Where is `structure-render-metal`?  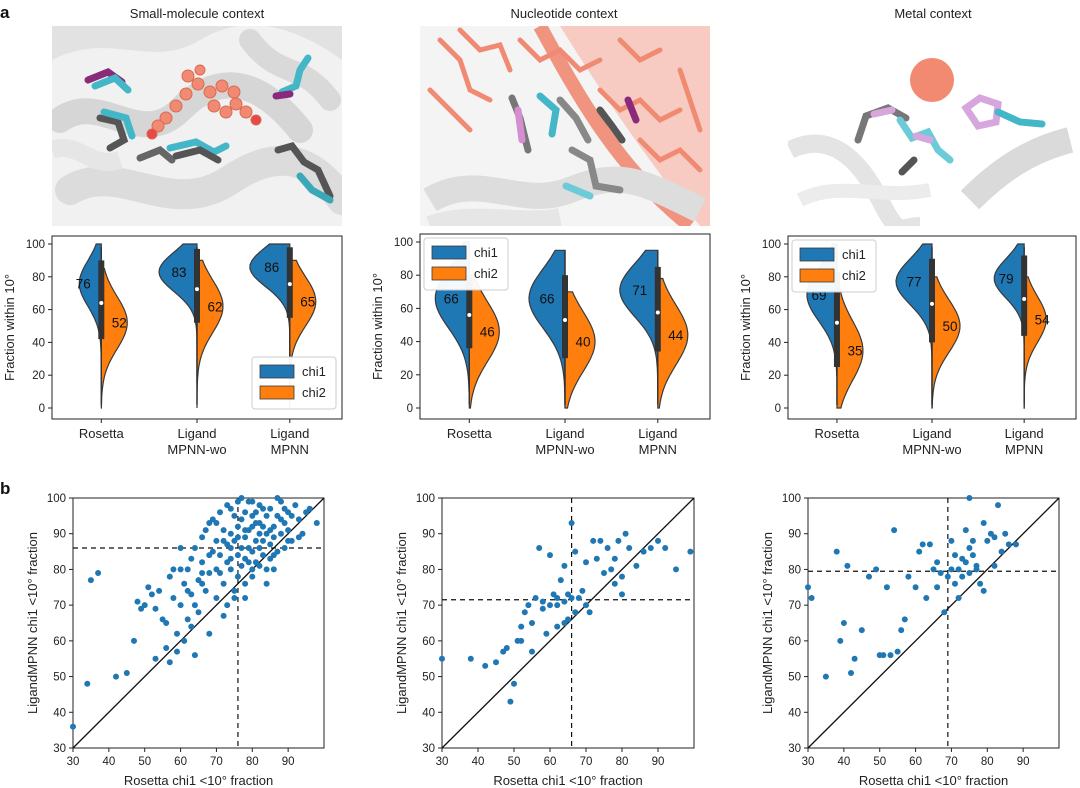 structure-render-metal is located at coordinates (933, 126).